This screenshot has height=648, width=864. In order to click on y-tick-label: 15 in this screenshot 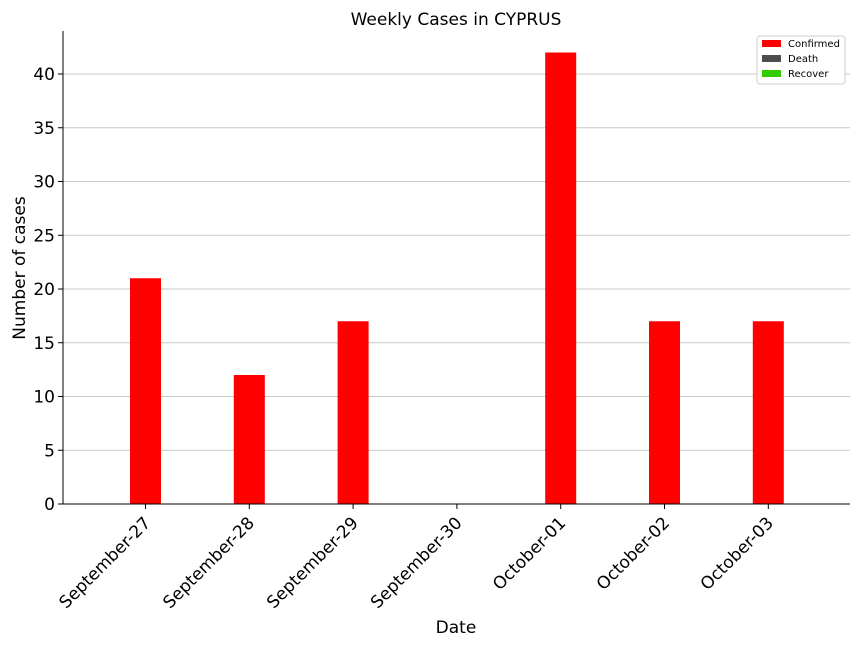, I will do `click(44, 344)`.